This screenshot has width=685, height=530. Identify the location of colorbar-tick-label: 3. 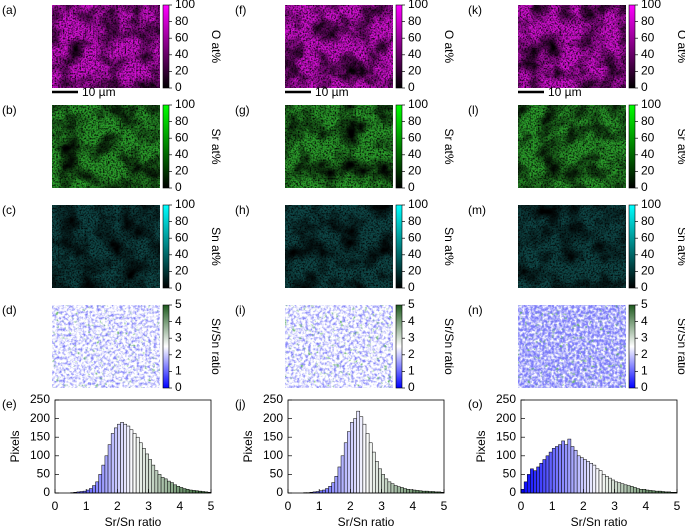
(411, 337).